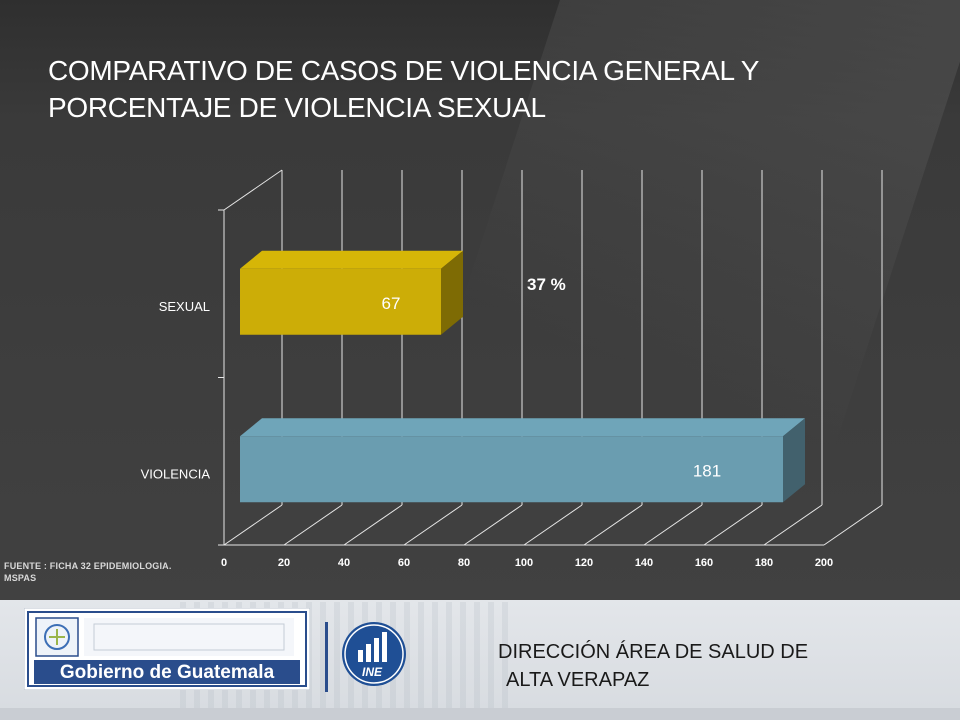  Describe the element at coordinates (707, 470) in the screenshot. I see `data-label: 181` at that location.